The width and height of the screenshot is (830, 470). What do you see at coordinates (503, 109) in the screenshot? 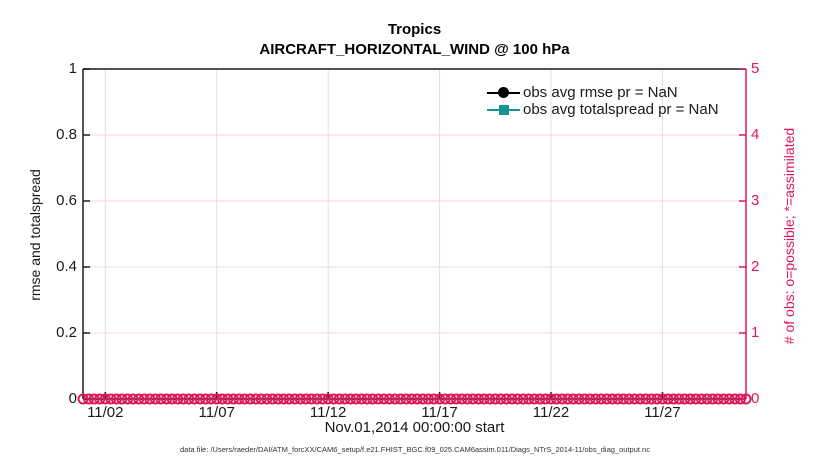
I see `legend-square-marker-icon` at bounding box center [503, 109].